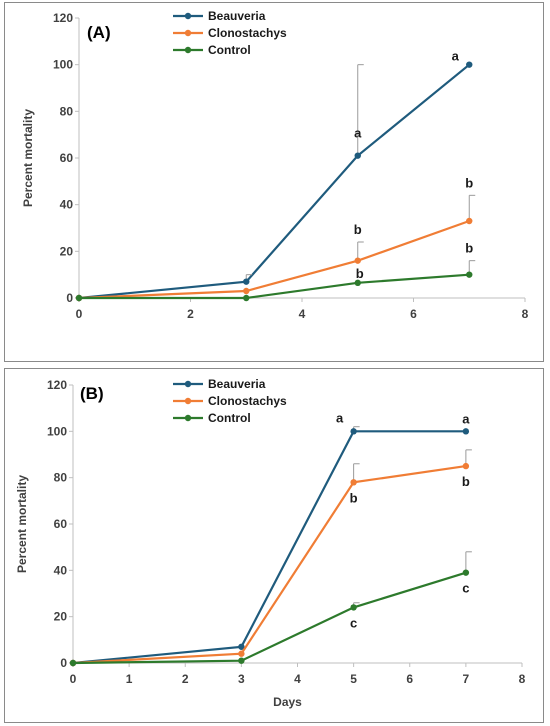 Image resolution: width=550 pixels, height=726 pixels. What do you see at coordinates (466, 679) in the screenshot?
I see `chart2-xtick-label: 7` at bounding box center [466, 679].